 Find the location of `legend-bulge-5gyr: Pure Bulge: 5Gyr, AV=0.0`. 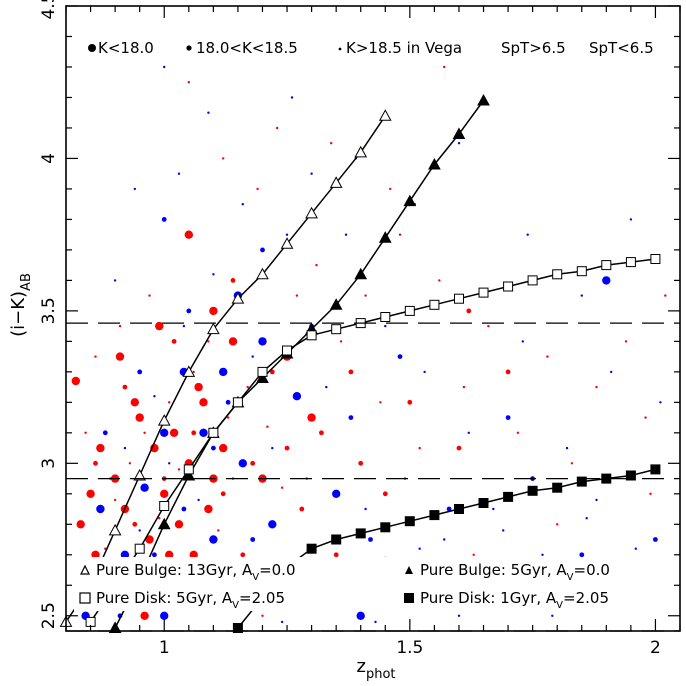

legend-bulge-5gyr: Pure Bulge: 5Gyr, AV=0.0 is located at coordinates (515, 572).